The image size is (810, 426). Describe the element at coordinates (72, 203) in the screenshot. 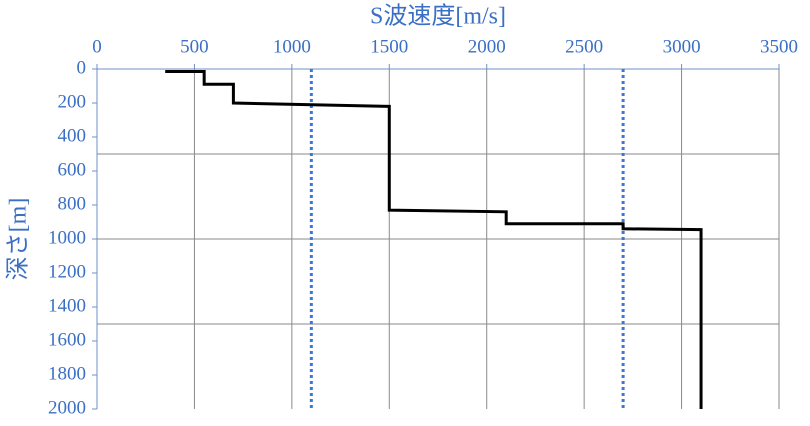

I see `y-tick-label: 800` at that location.